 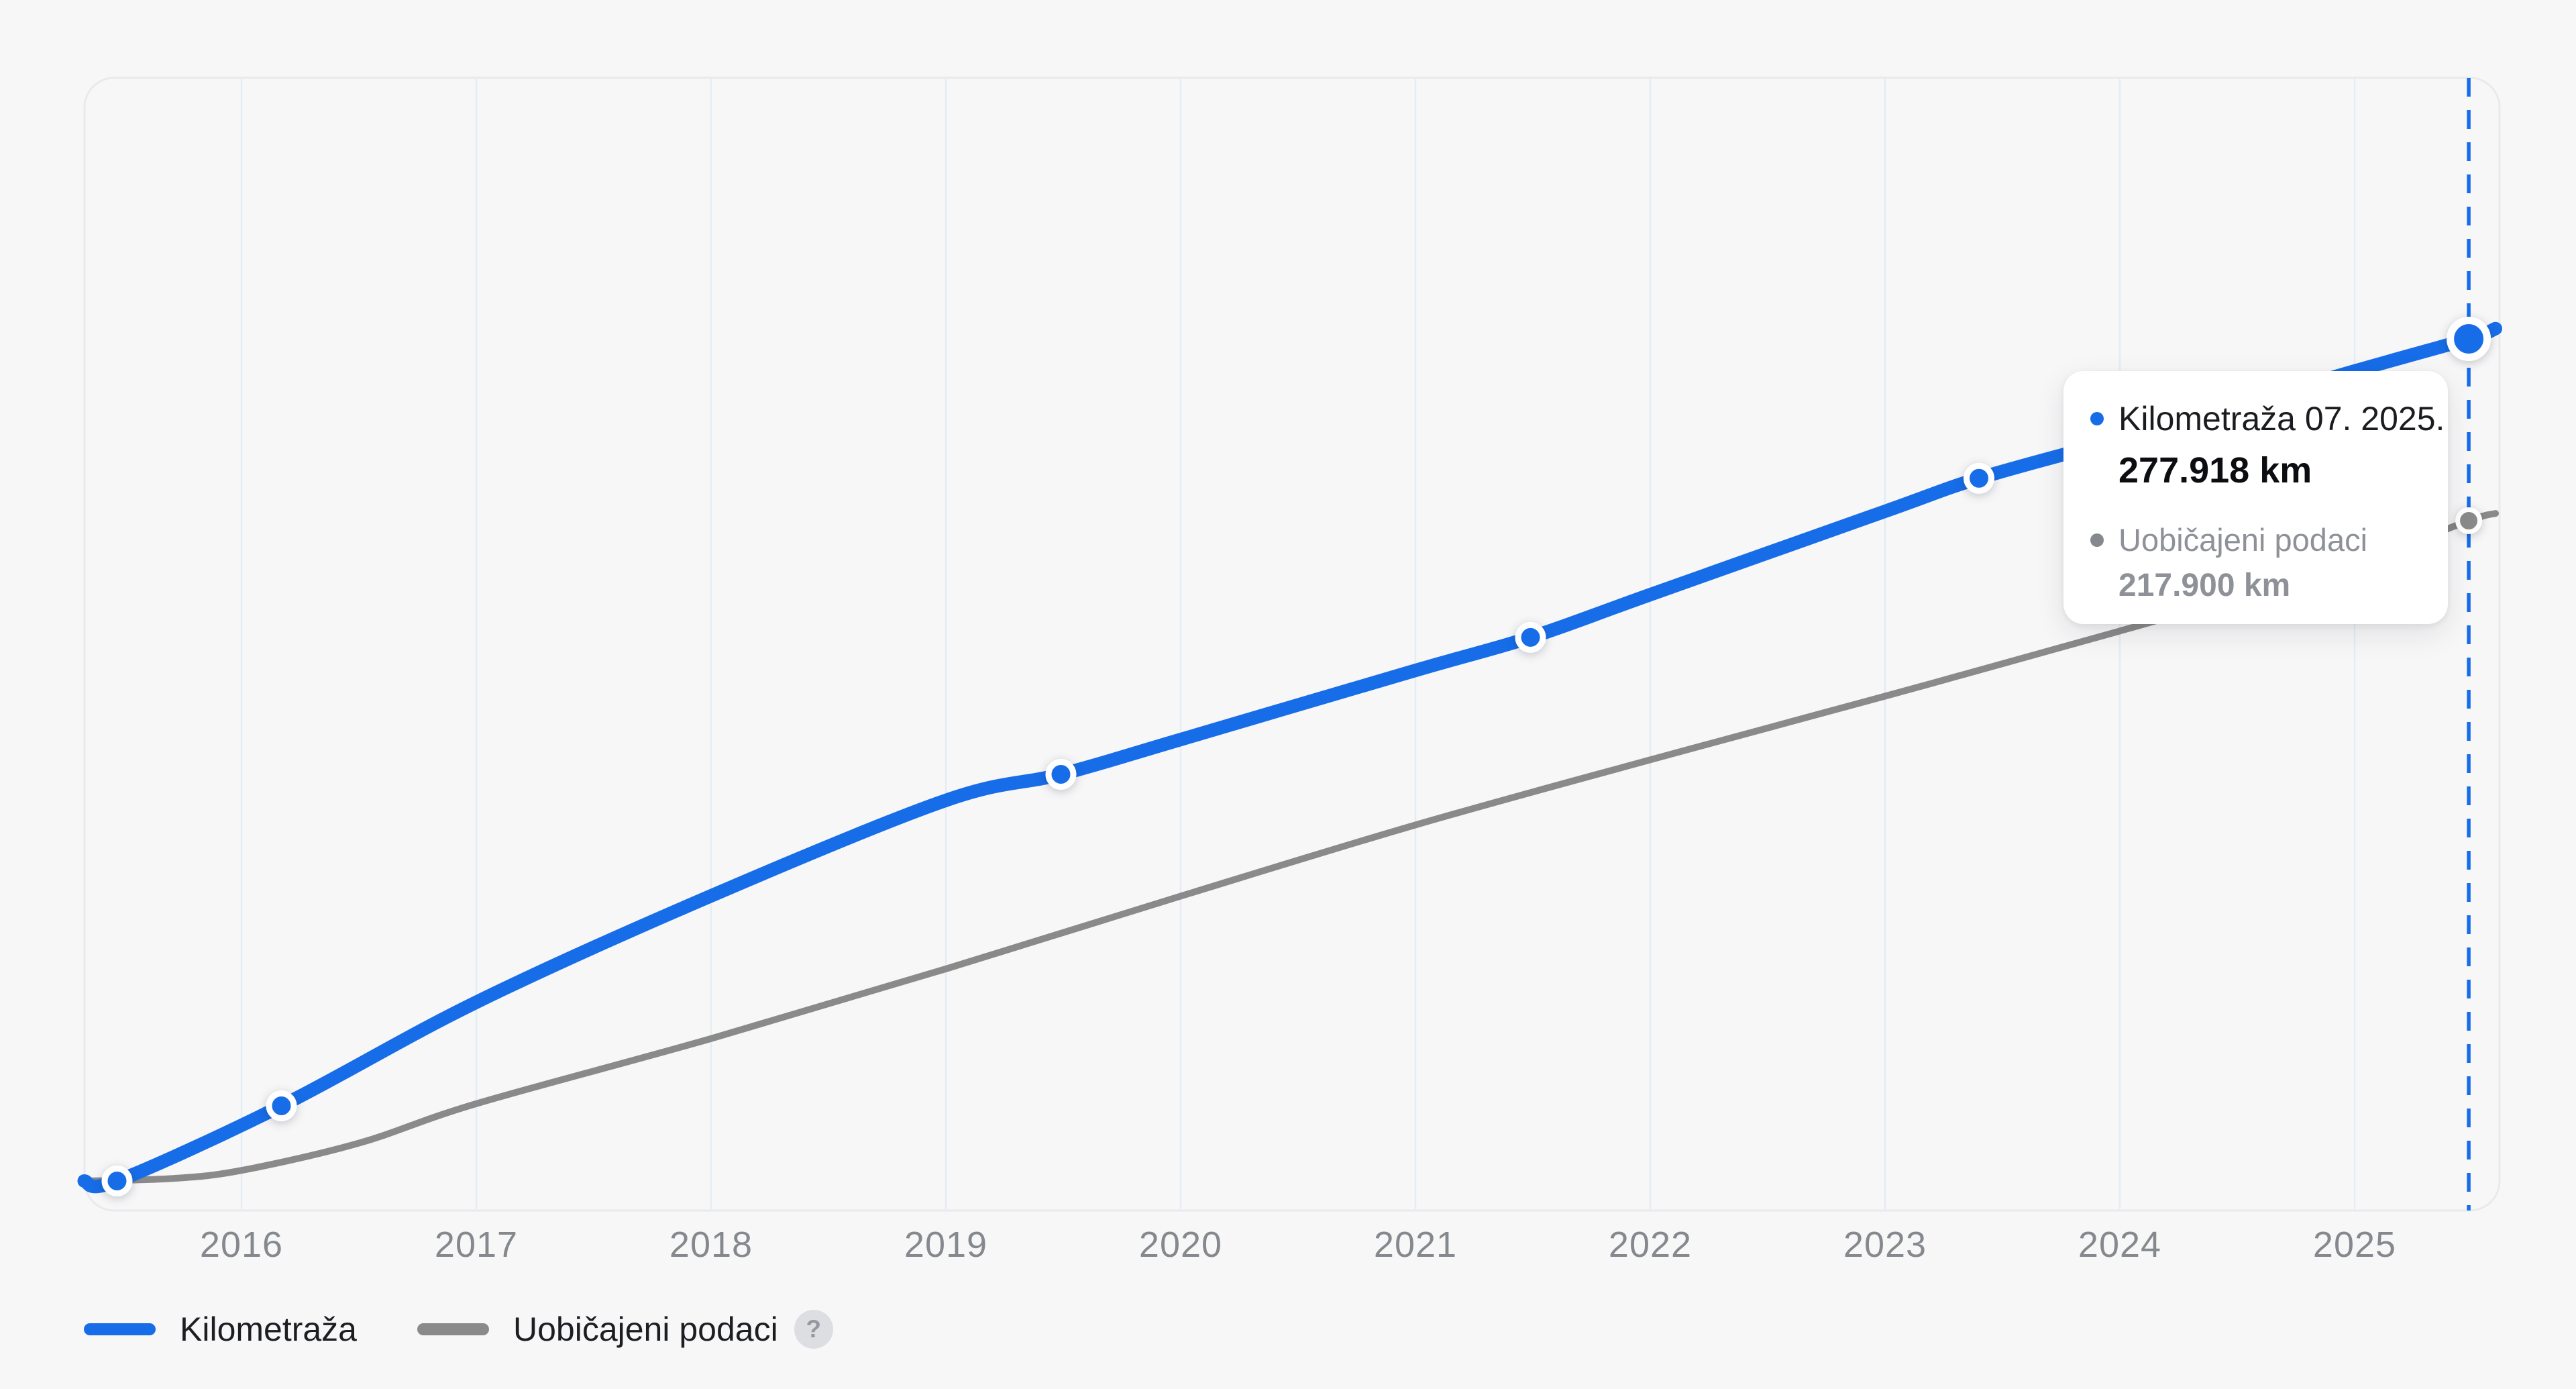 What do you see at coordinates (2469, 521) in the screenshot?
I see `active-data-point-uobicajeni` at bounding box center [2469, 521].